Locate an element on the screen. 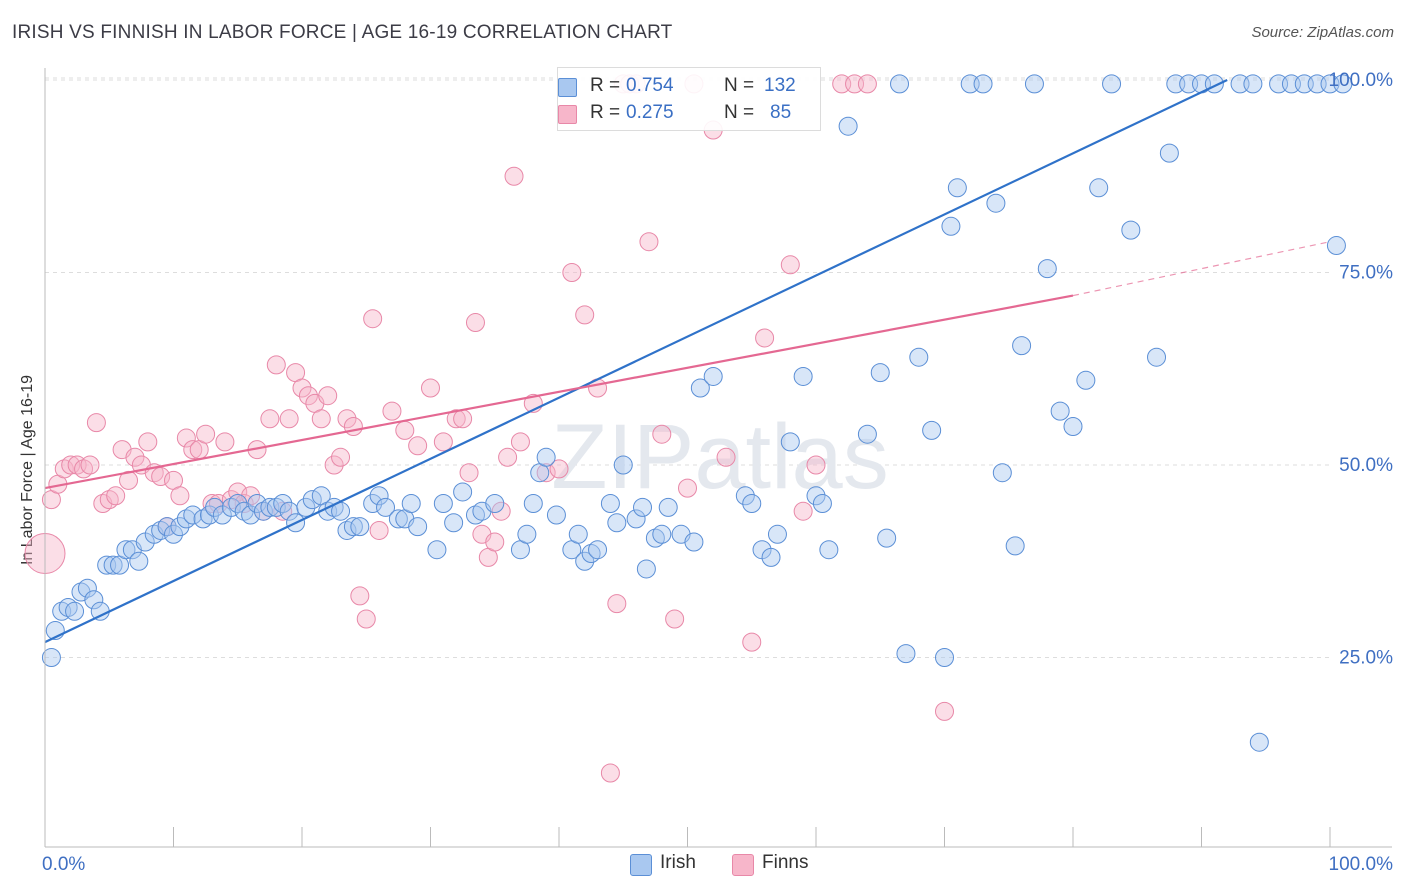  finns-r-value: 0.275 is located at coordinates (650, 112).